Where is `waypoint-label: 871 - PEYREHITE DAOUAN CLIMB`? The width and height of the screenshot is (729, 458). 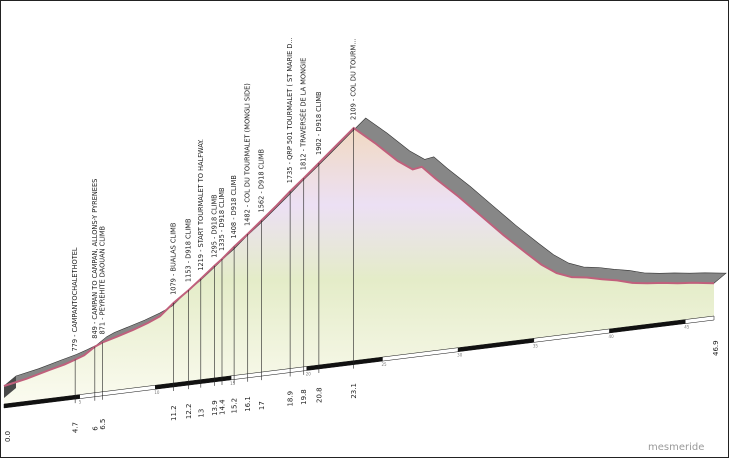
waypoint-label: 871 - PEYREHITE DAOUAN CLIMB is located at coordinates (102, 279).